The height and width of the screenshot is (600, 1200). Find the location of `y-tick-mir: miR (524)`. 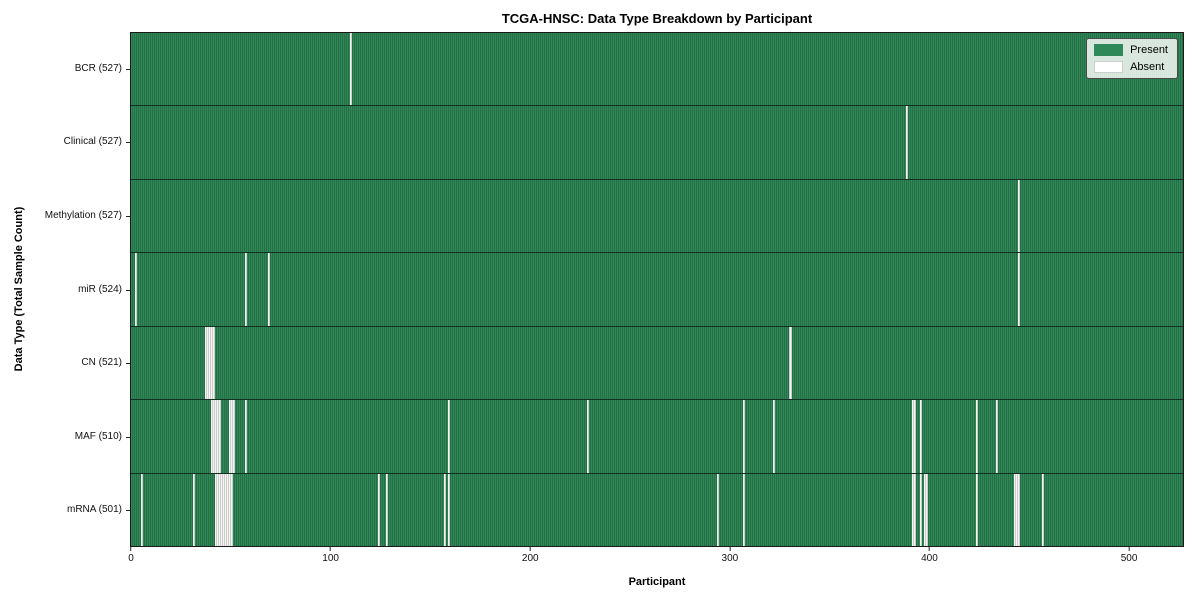

y-tick-mir: miR (524) is located at coordinates (65, 290).